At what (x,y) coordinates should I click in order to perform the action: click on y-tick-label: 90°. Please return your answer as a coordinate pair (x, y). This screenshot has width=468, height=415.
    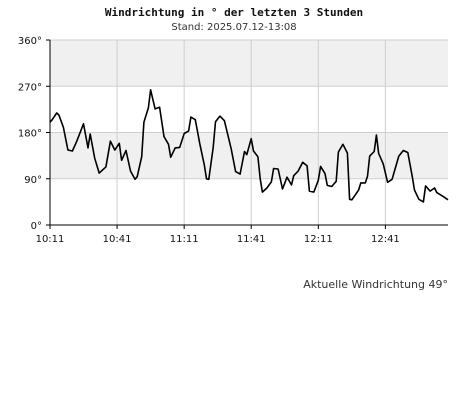
    Looking at the image, I should click on (33, 180).